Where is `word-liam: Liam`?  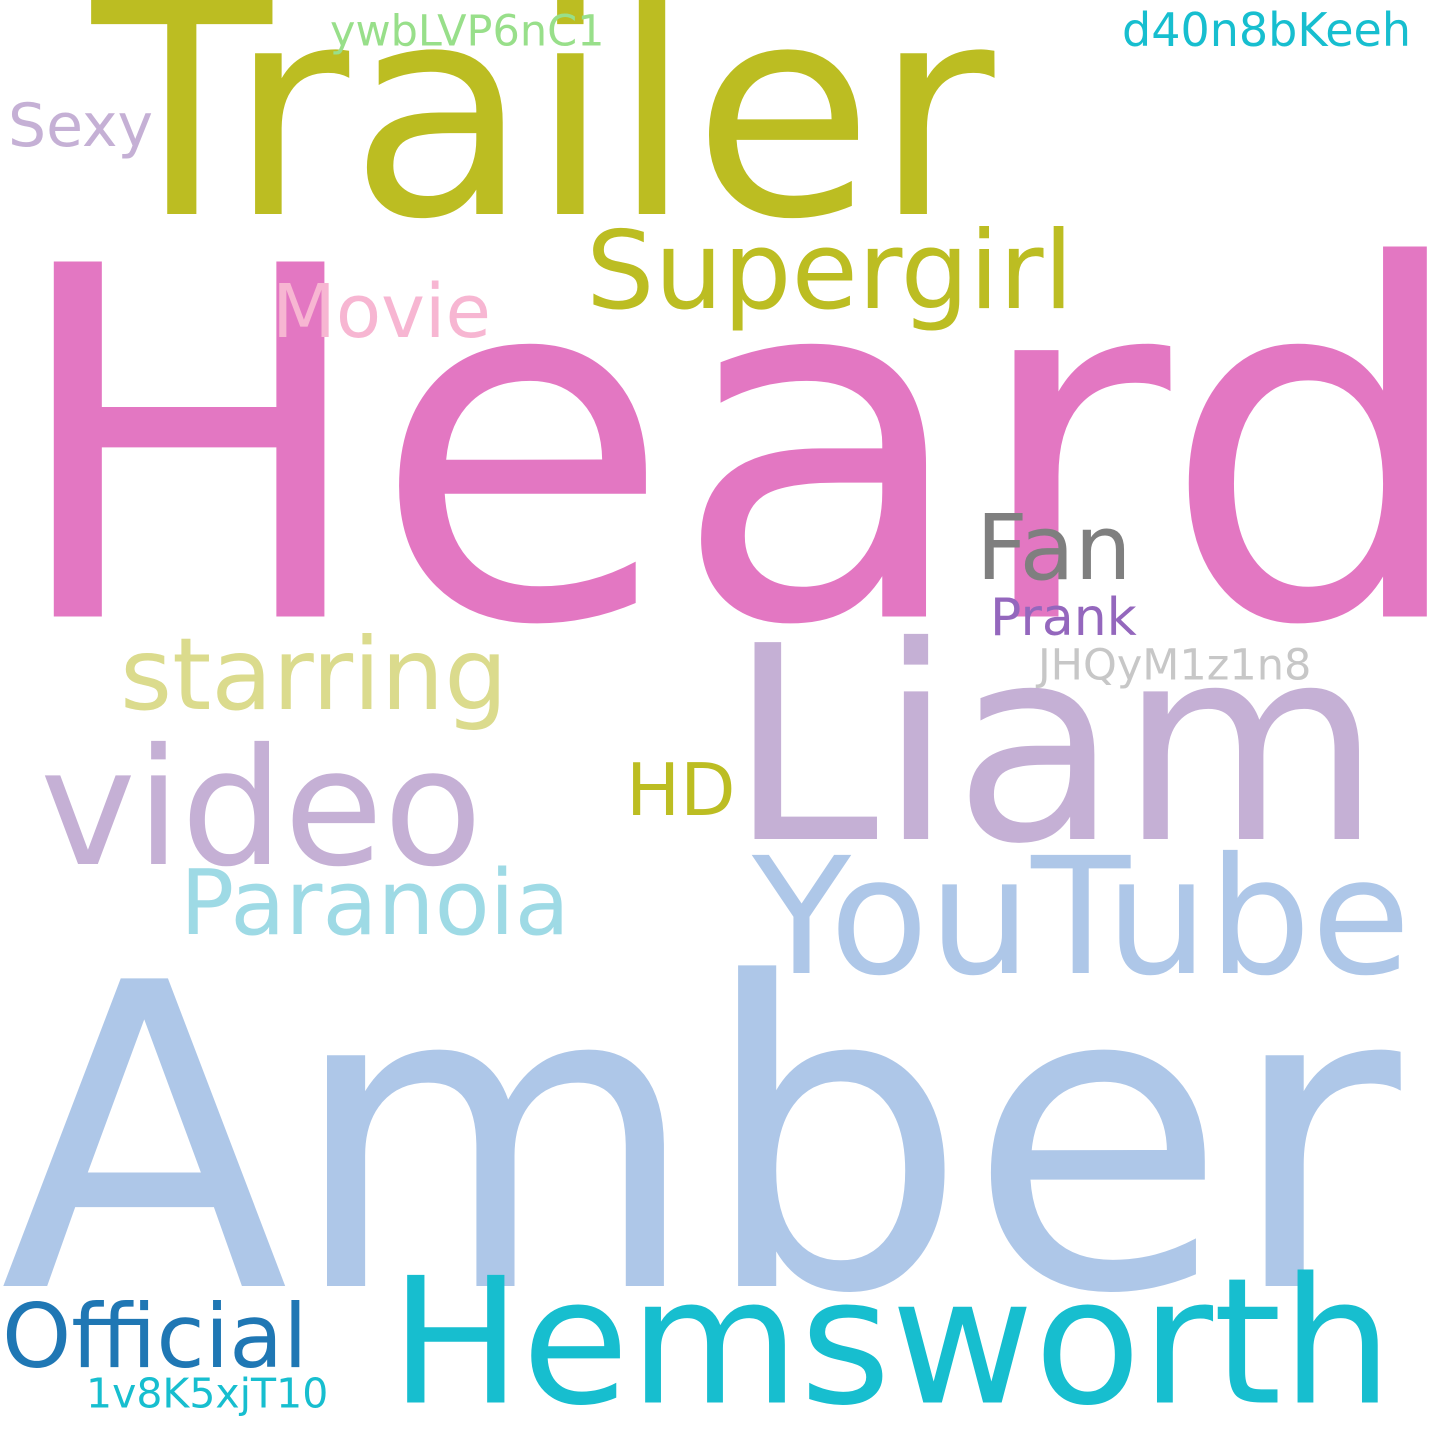 word-liam: Liam is located at coordinates (1055, 745).